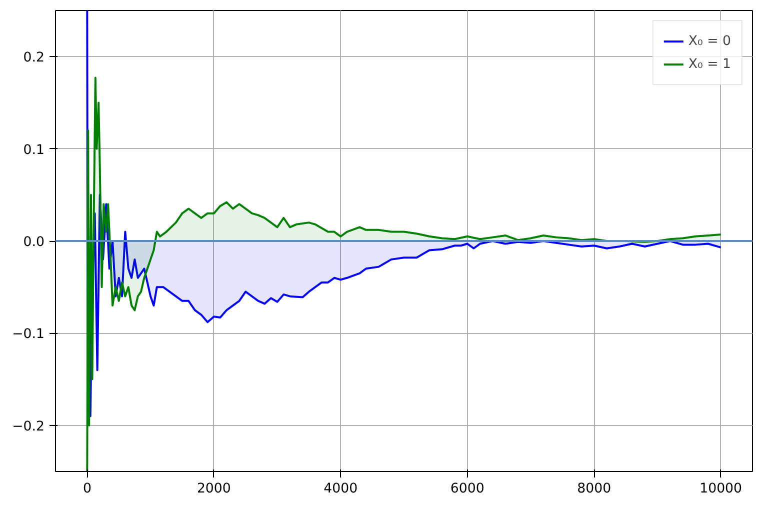  I want to click on x-tick-label: 6000, so click(467, 489).